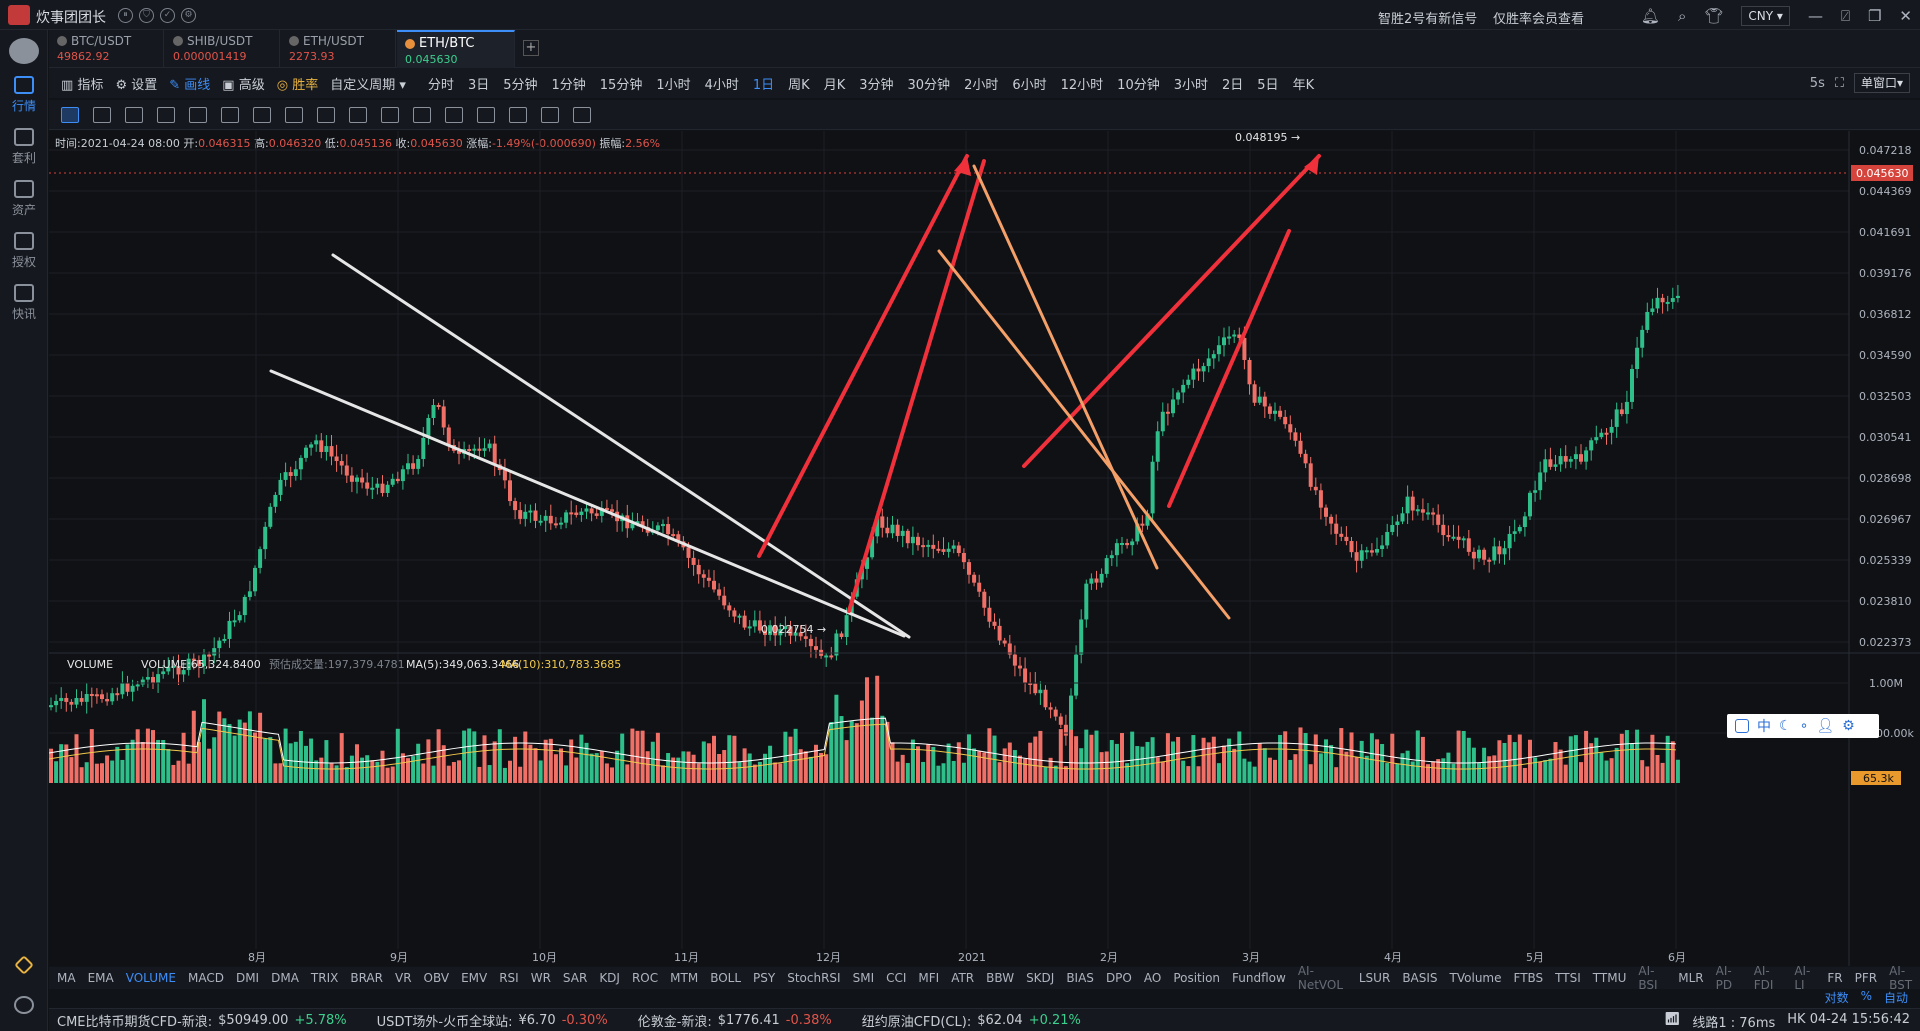 Image resolution: width=1920 pixels, height=1031 pixels. I want to click on sidebar-item-assets: 资产, so click(24, 199).